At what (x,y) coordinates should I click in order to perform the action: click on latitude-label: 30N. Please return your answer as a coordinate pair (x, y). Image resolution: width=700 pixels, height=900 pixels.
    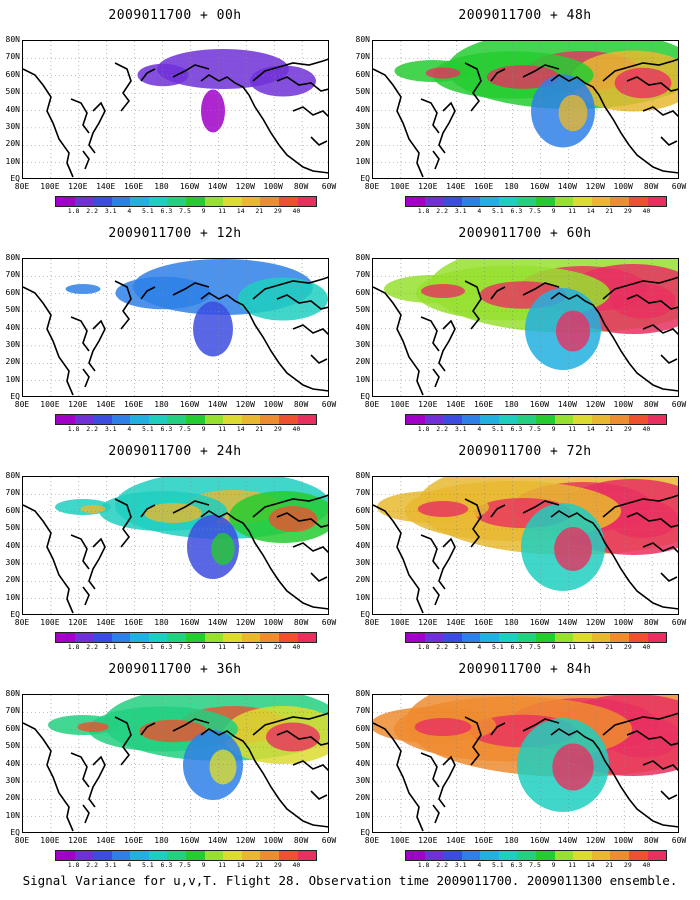
    Looking at the image, I should click on (12, 344).